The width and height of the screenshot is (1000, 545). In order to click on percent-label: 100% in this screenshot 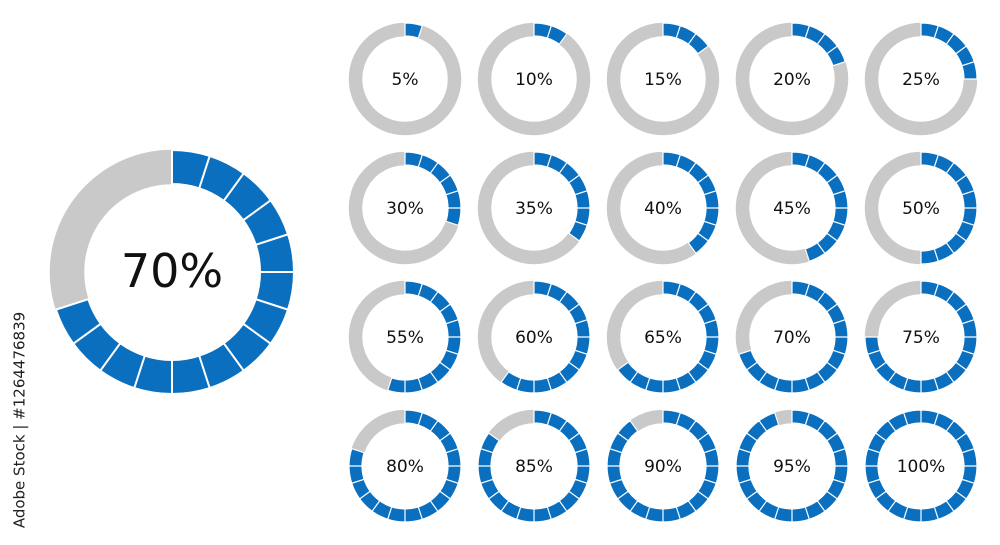, I will do `click(921, 467)`.